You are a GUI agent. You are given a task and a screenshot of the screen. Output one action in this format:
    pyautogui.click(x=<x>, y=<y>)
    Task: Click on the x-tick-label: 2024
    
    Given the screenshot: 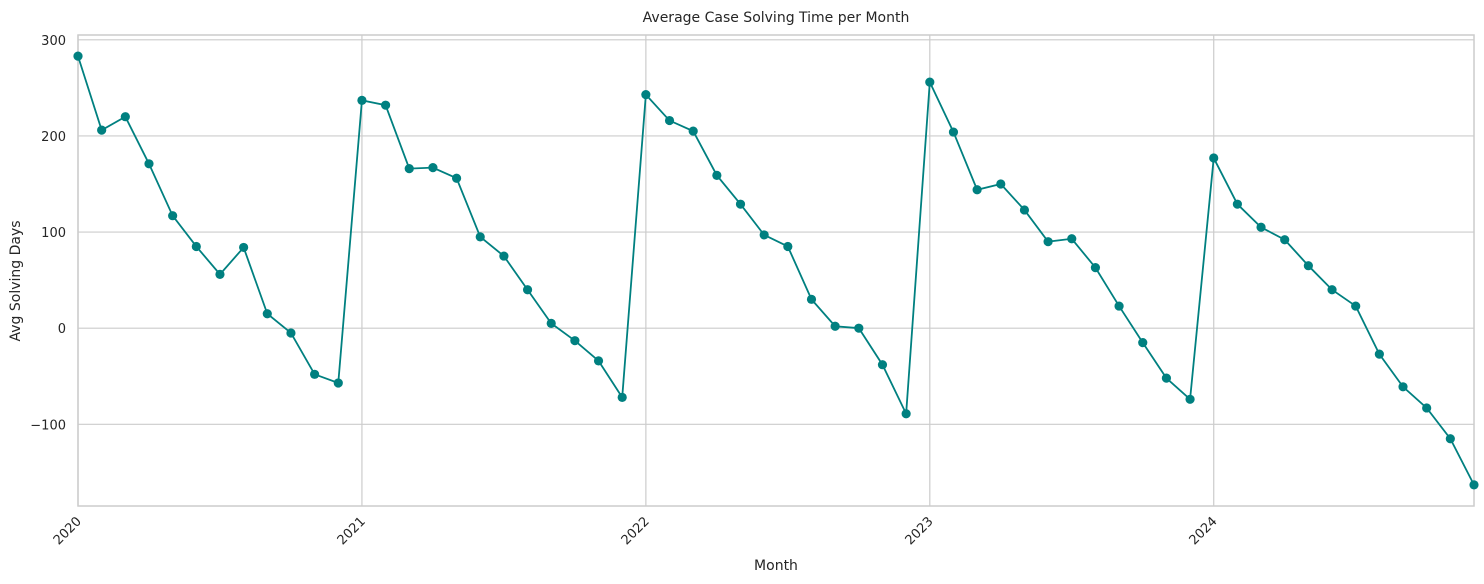 What is the action you would take?
    pyautogui.click(x=1204, y=531)
    